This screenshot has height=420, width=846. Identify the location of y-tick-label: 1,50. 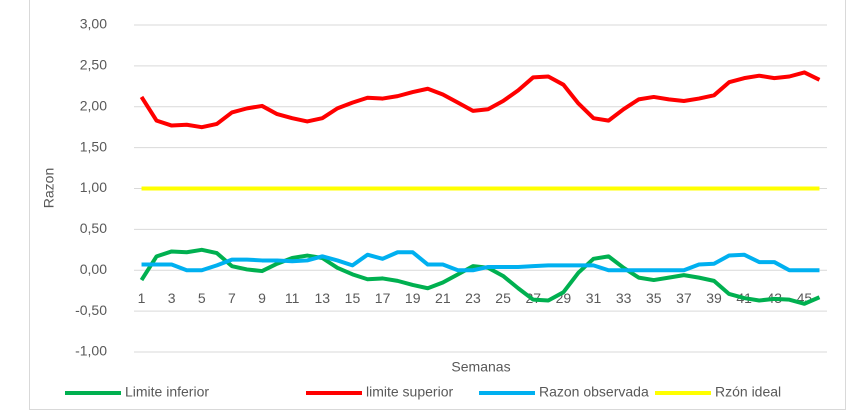
(93, 146).